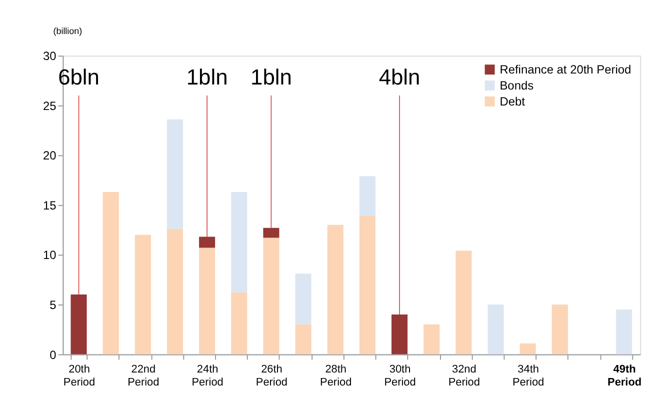 This screenshot has height=401, width=658. Describe the element at coordinates (517, 85) in the screenshot. I see `legend-label: Bonds` at that location.